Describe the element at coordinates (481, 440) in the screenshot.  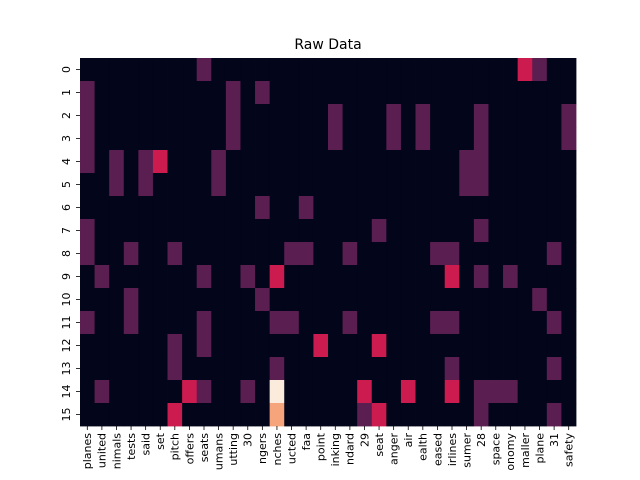
I see `x-tick-label: 28` at that location.